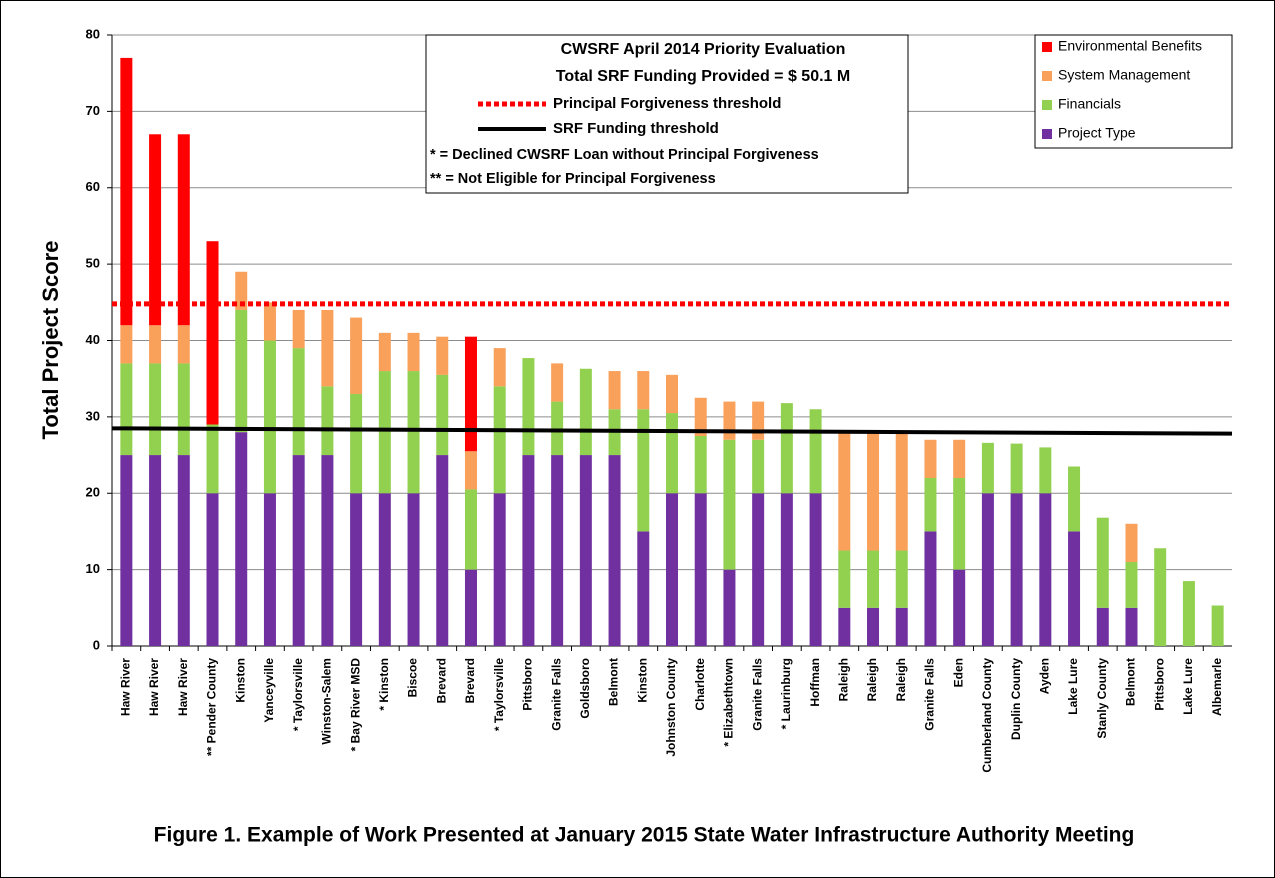 The height and width of the screenshot is (878, 1275). Describe the element at coordinates (93, 186) in the screenshot. I see `y-tick-label: 60` at that location.